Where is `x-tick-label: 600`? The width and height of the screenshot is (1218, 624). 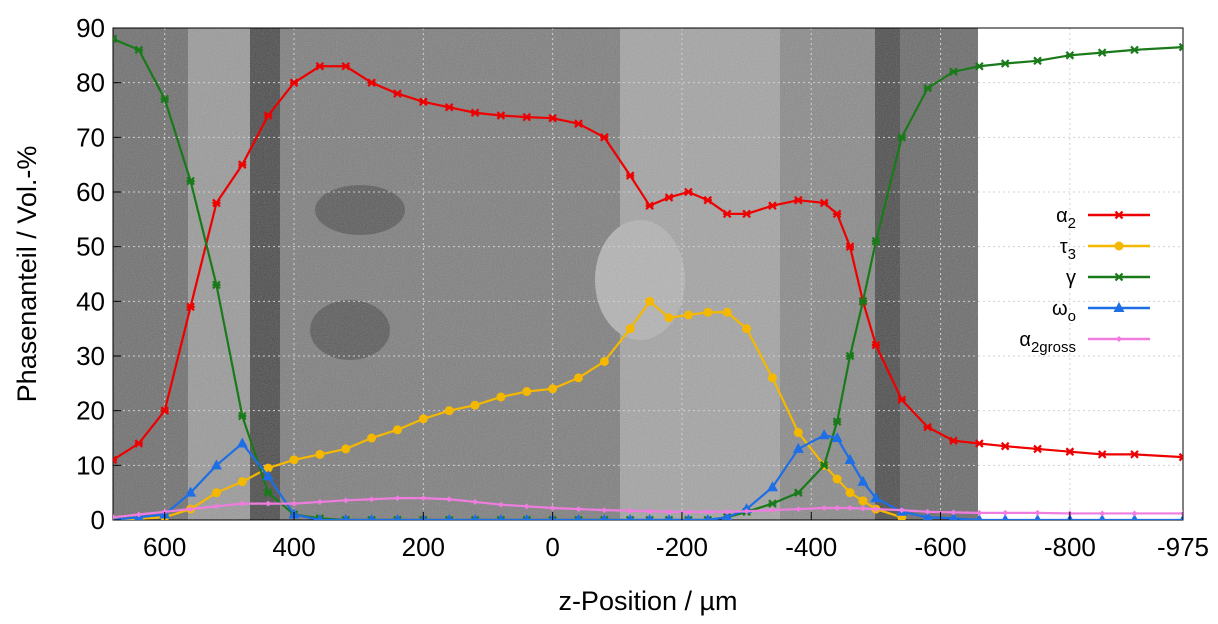
x-tick-label: 600 is located at coordinates (164, 547).